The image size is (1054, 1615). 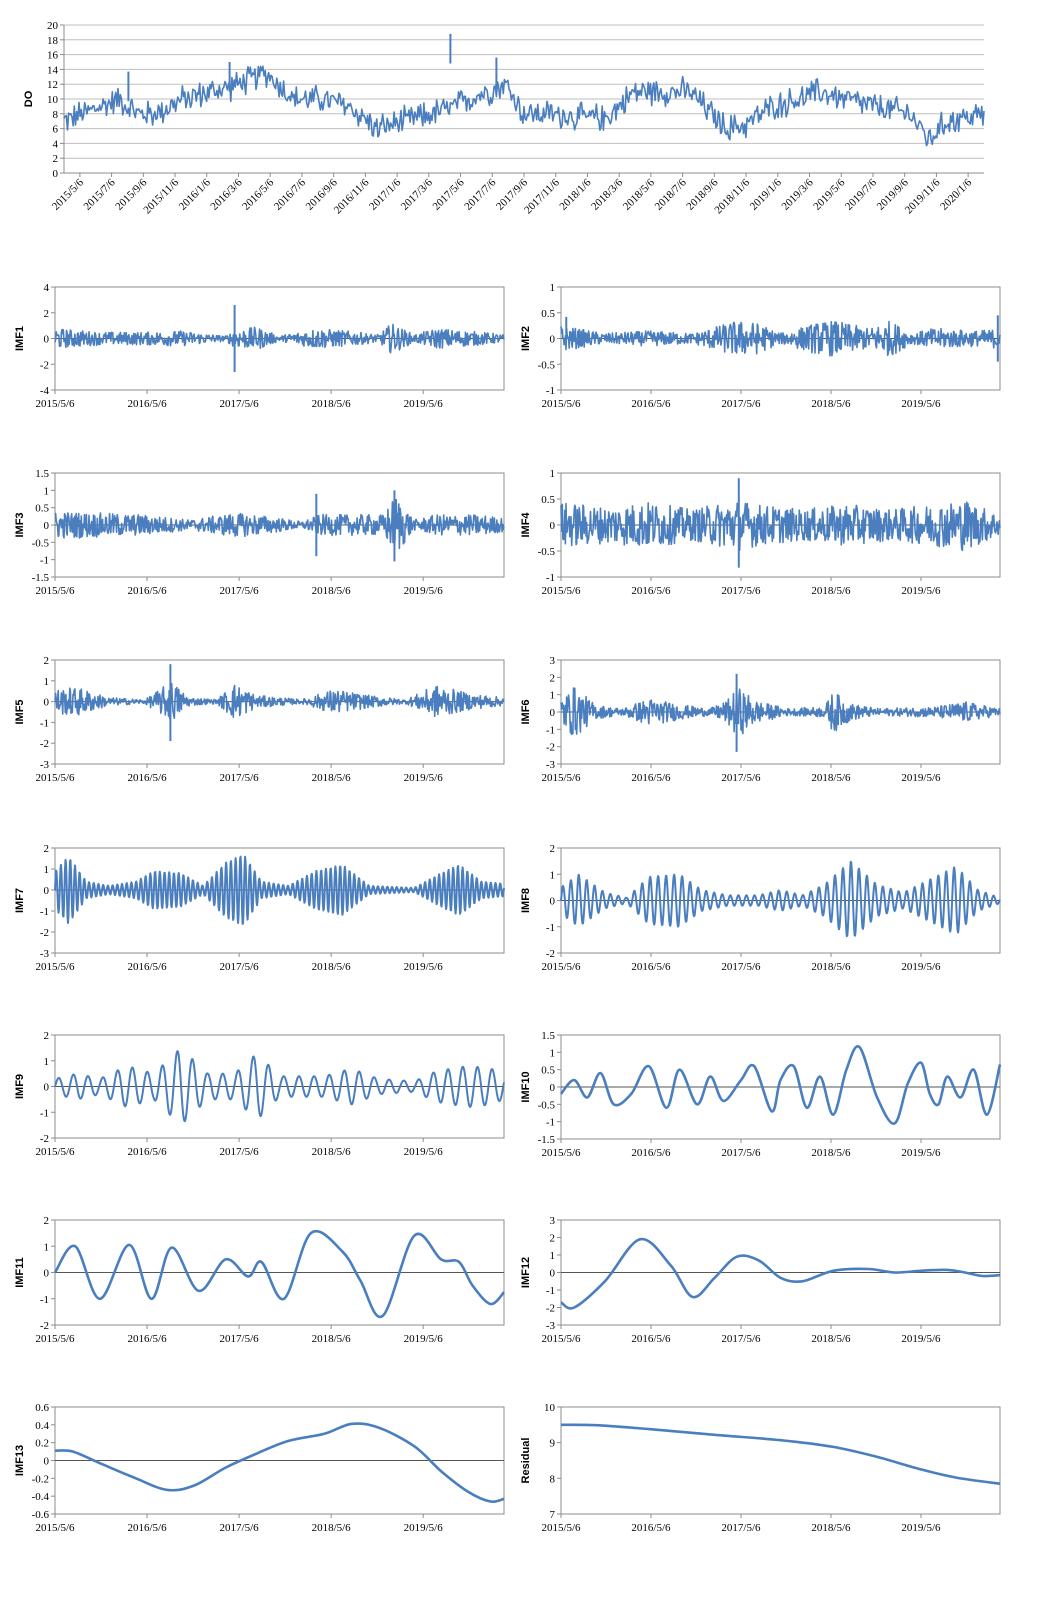 What do you see at coordinates (923, 196) in the screenshot?
I see `x-tick-label: 2019/11/6` at bounding box center [923, 196].